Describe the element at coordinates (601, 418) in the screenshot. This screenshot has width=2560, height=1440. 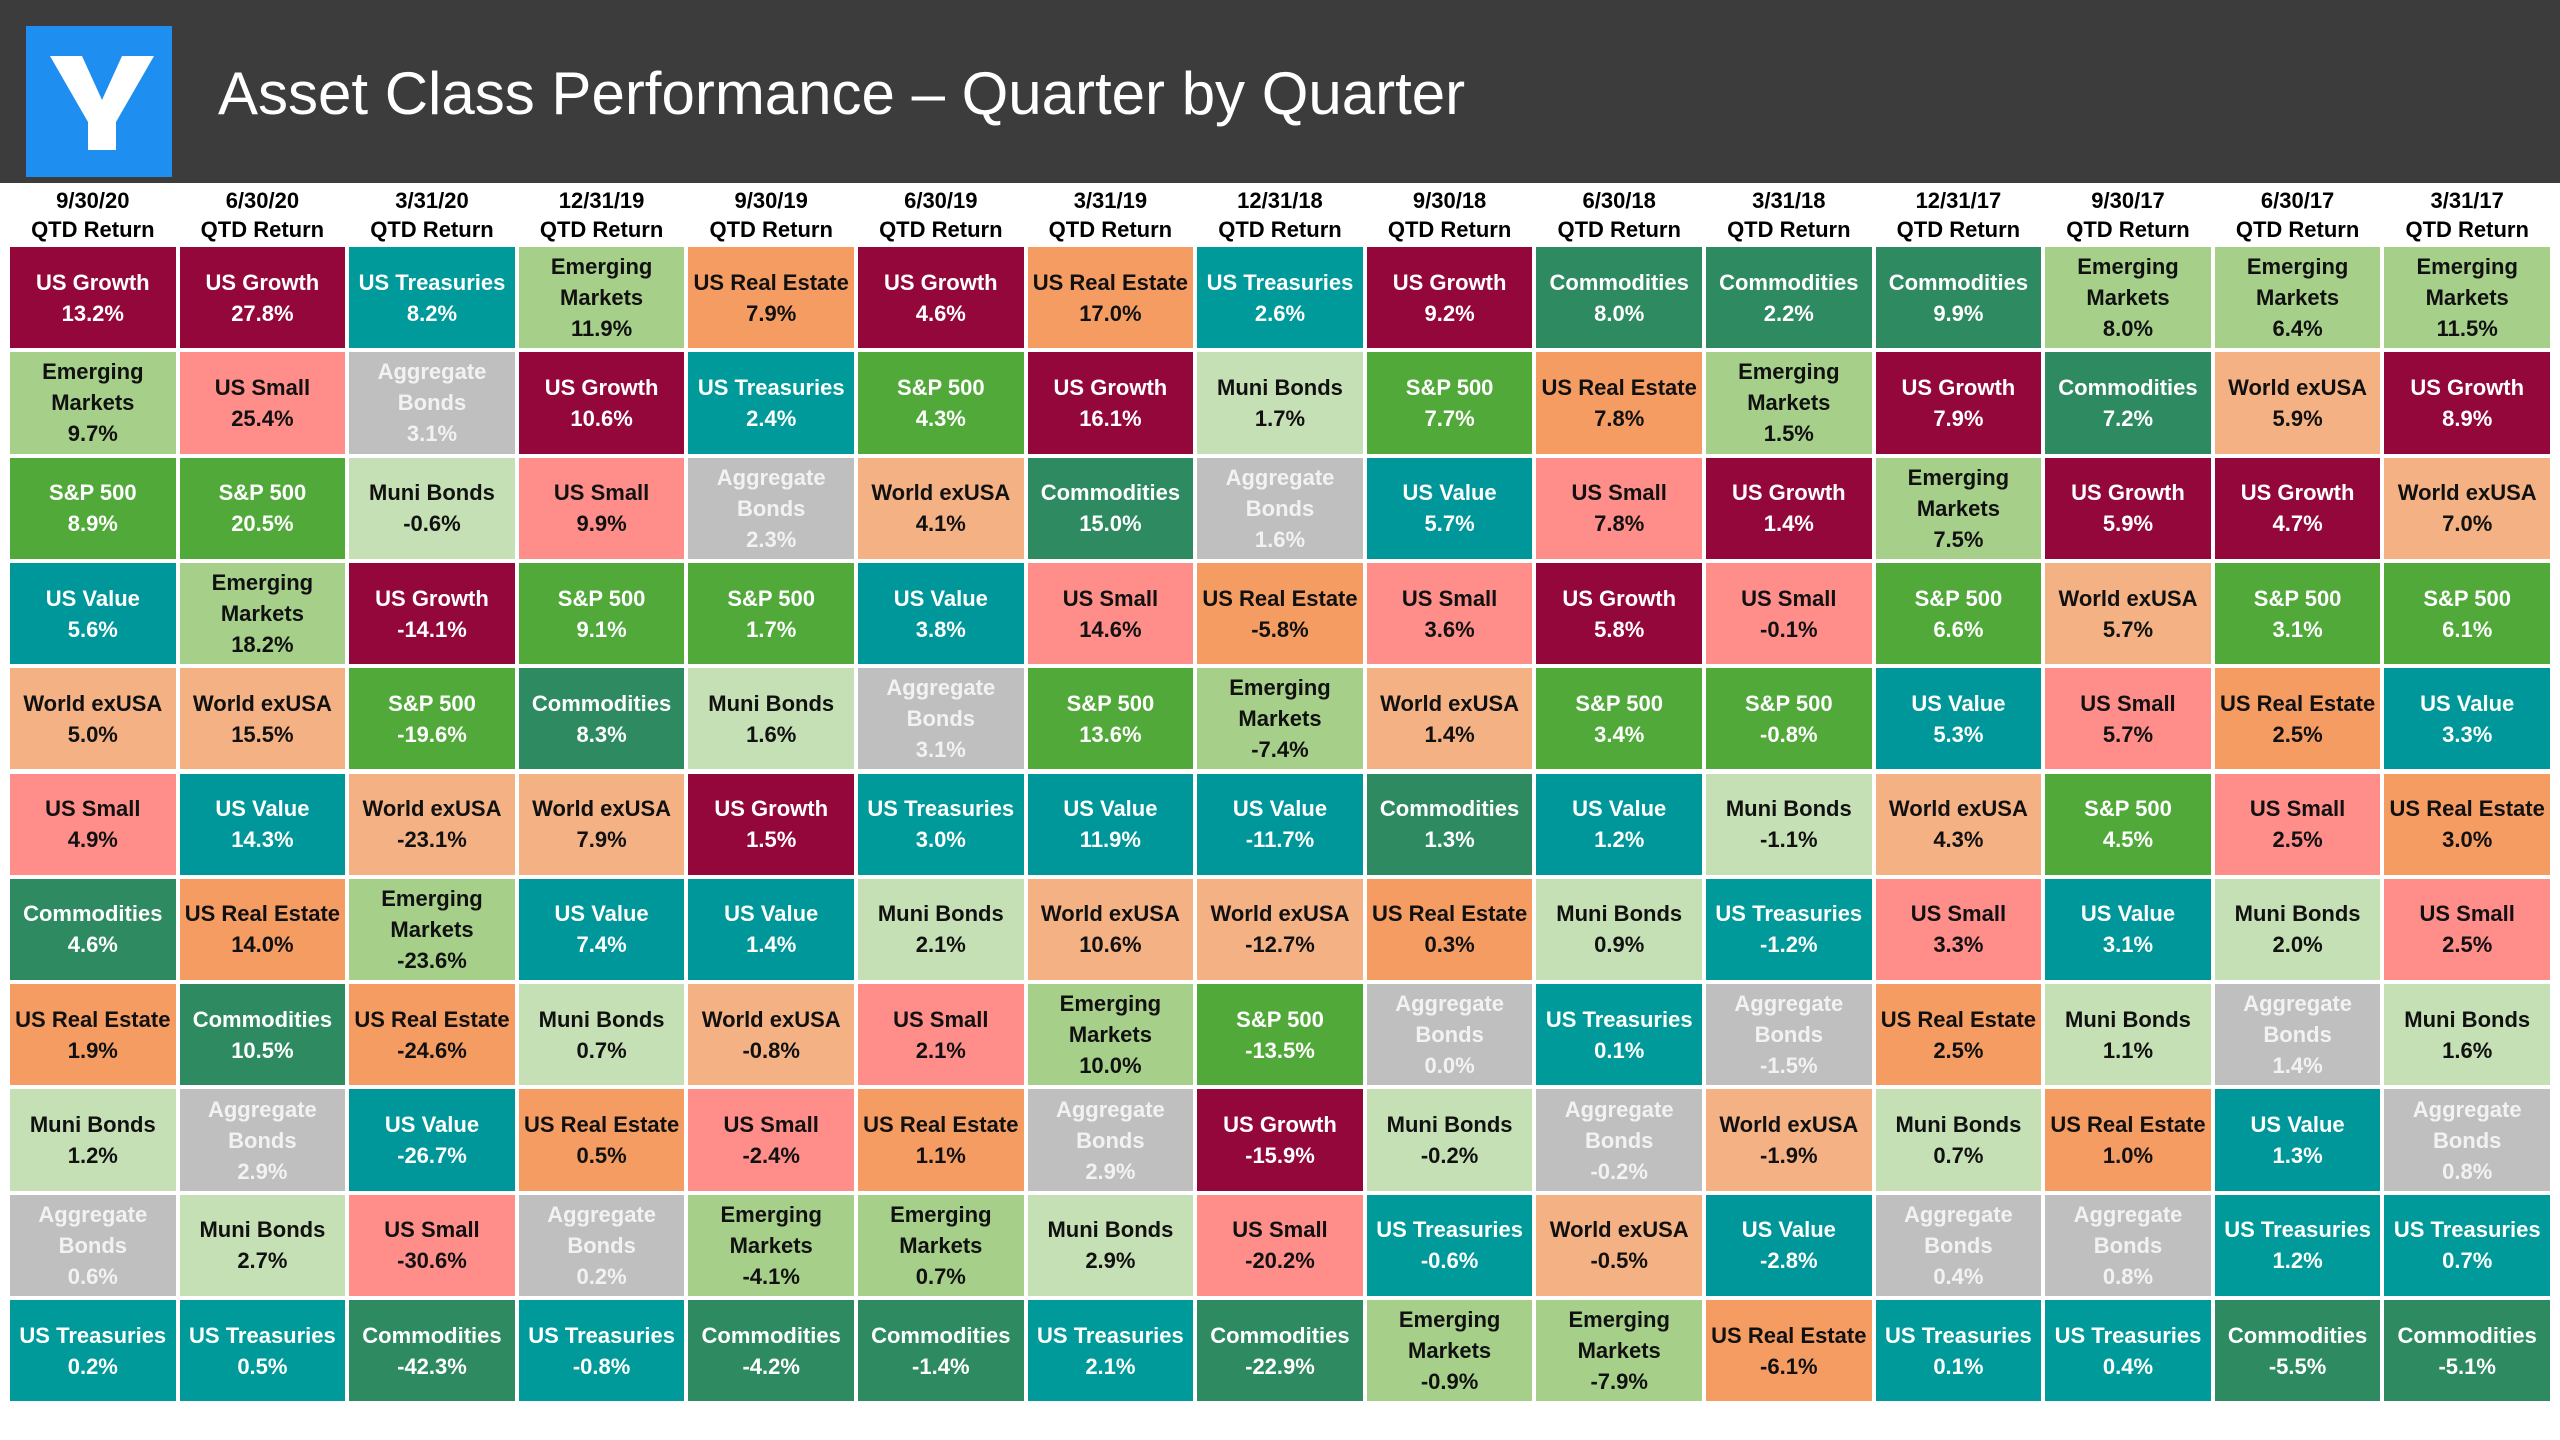
I see `asset-return: 10.6%` at that location.